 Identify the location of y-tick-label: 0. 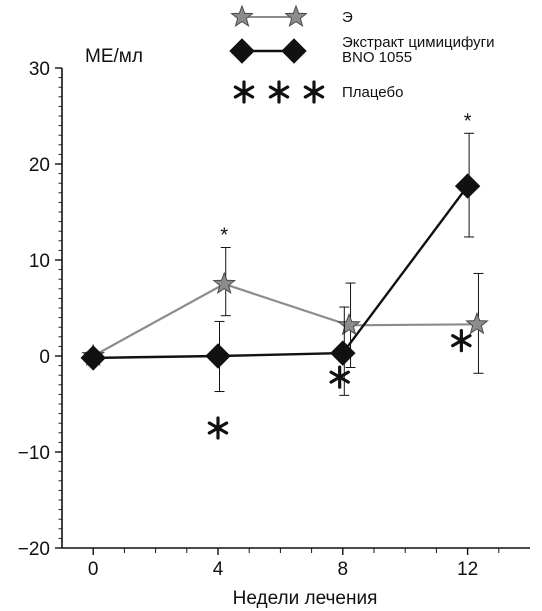
(44, 357).